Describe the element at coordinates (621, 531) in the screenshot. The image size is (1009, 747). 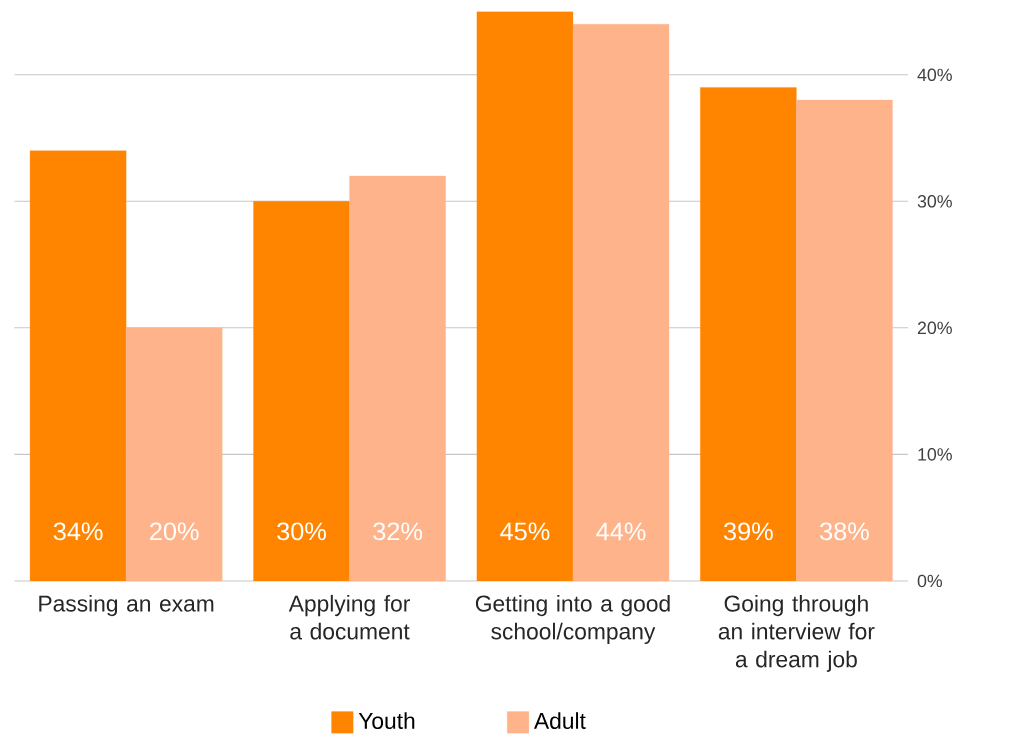
I see `data-label: 44%` at that location.